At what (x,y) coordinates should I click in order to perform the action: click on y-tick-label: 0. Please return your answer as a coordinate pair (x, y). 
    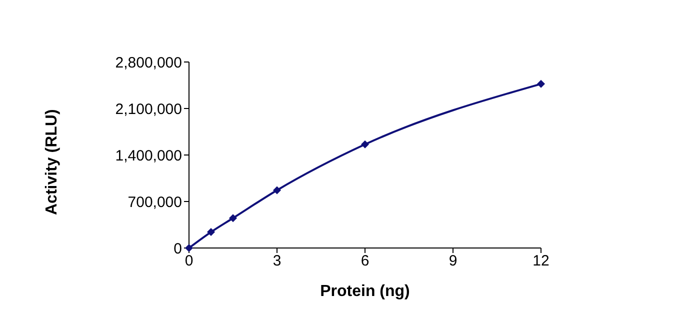
    Looking at the image, I should click on (178, 249).